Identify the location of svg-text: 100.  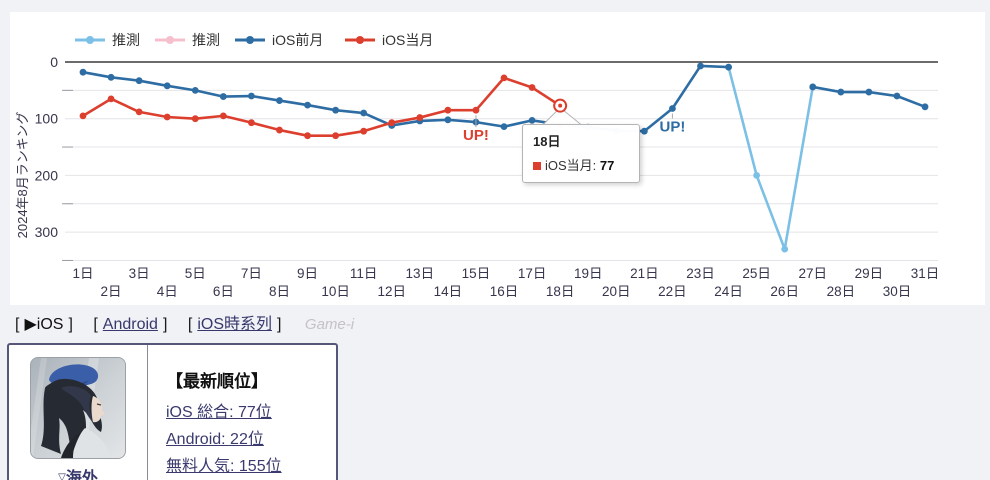
(47, 119).